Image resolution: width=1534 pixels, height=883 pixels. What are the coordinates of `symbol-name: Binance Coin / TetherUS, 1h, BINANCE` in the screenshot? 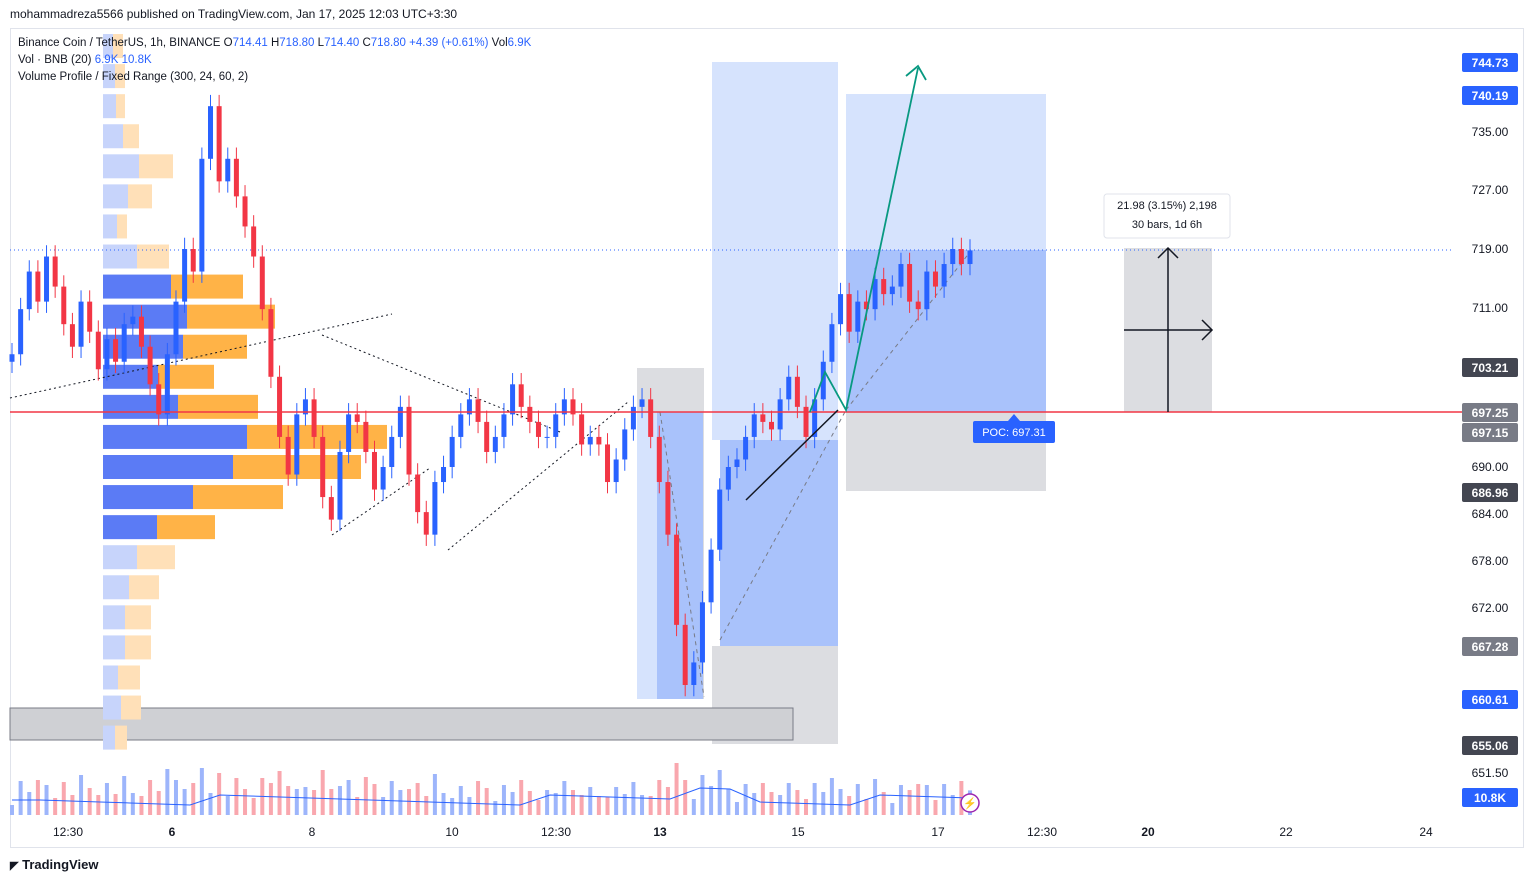 It's located at (119, 43).